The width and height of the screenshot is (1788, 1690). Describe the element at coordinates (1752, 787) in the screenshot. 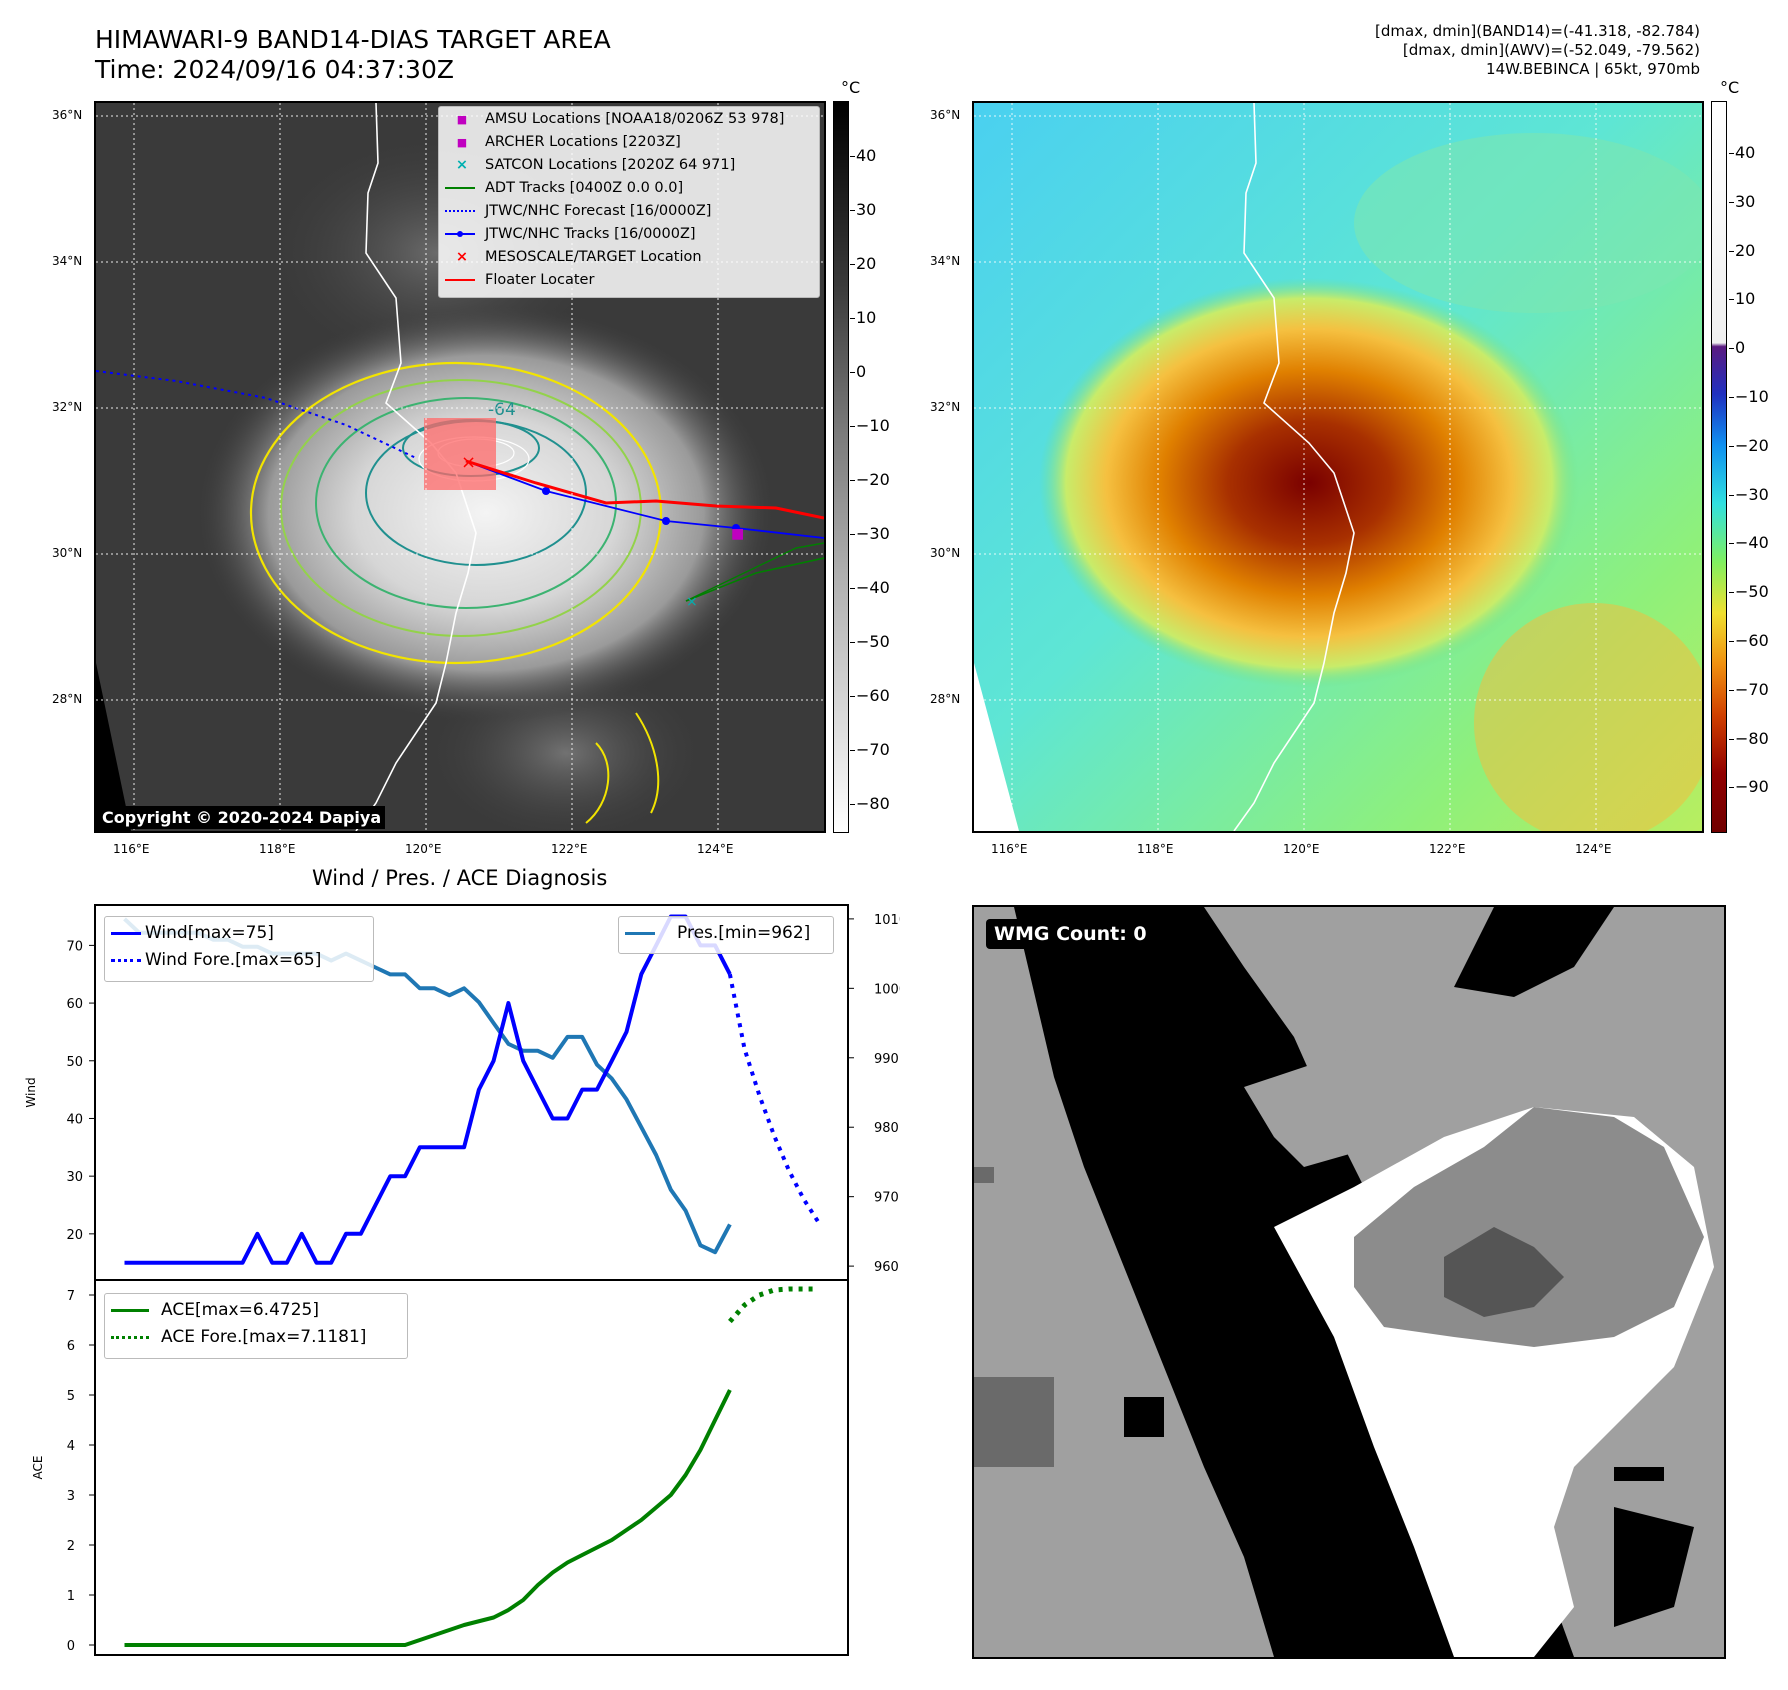

I see `colorbar-tick-label: −90` at that location.